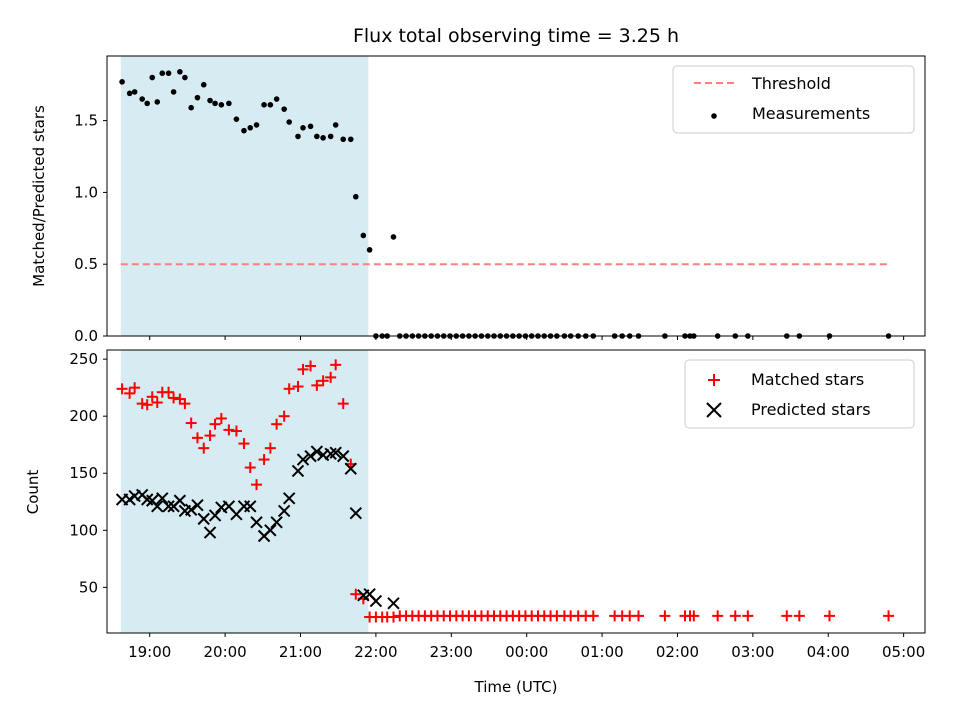 The height and width of the screenshot is (720, 960). I want to click on chart-title: Flux total observing time = 3.25 h, so click(516, 36).